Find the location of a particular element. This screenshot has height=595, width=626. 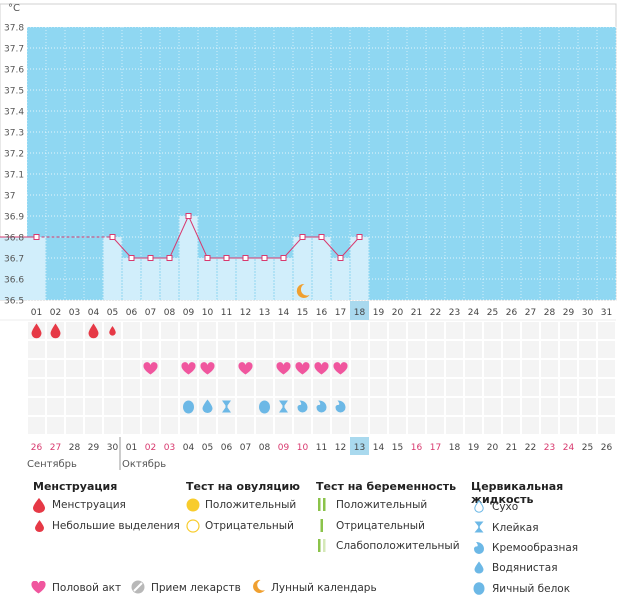

cycle-day-label: 22 is located at coordinates (435, 313).